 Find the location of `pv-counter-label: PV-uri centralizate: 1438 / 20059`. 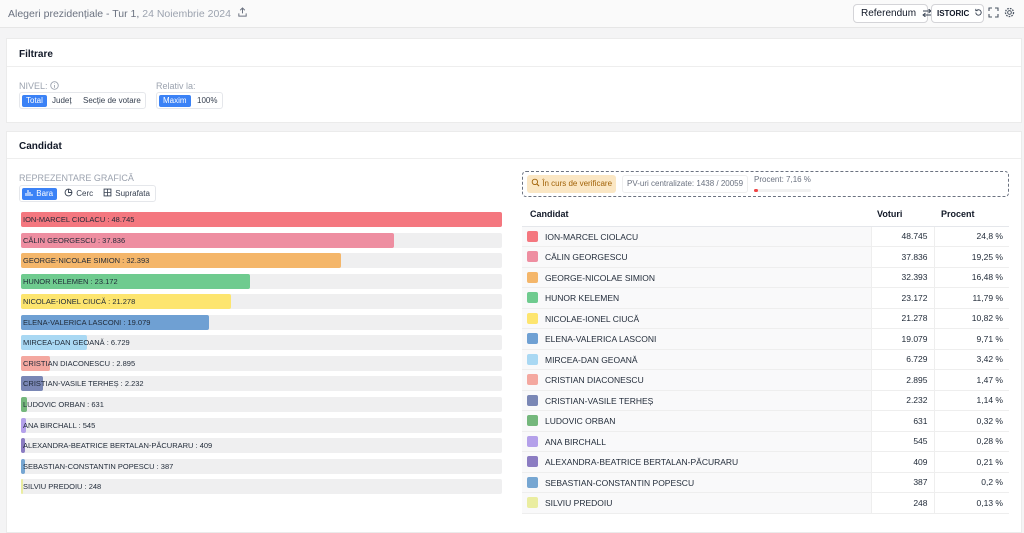

pv-counter-label: PV-uri centralizate: 1438 / 20059 is located at coordinates (685, 183).